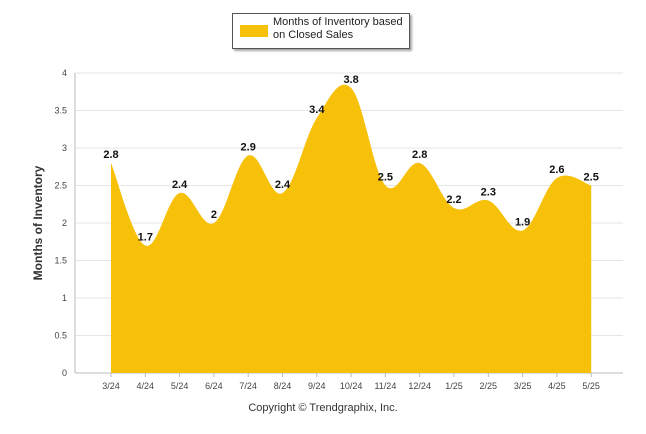 This screenshot has width=646, height=434. I want to click on y-tick-label: 4, so click(64, 73).